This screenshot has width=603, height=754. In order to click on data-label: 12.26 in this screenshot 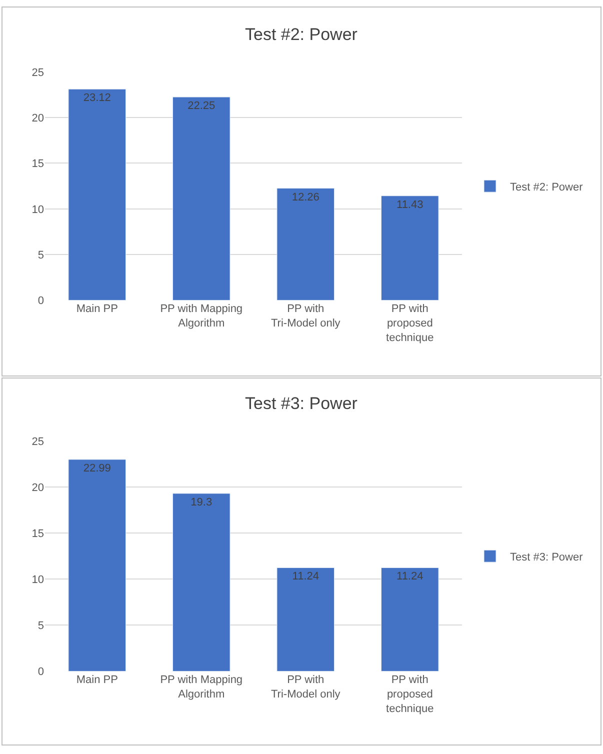, I will do `click(306, 197)`.